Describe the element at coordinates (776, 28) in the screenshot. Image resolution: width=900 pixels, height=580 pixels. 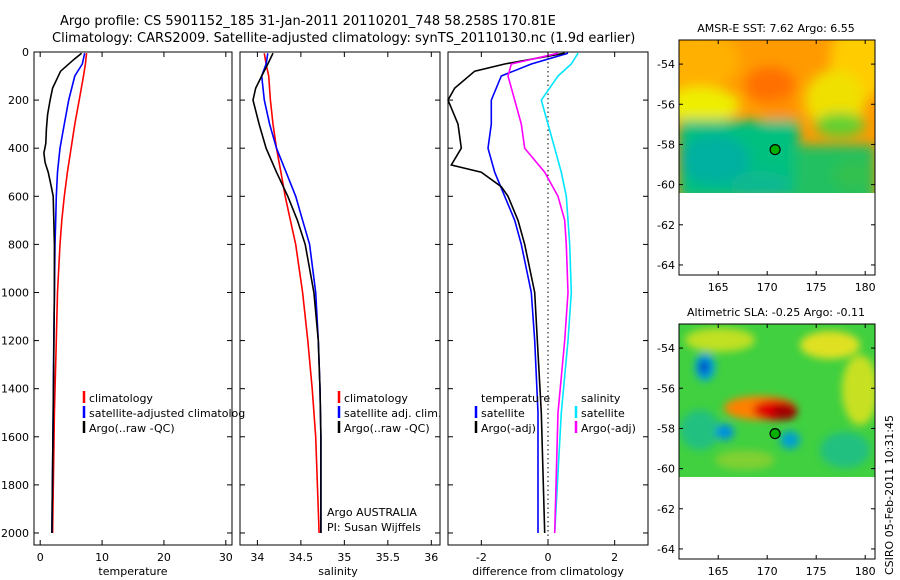
I see `sst-map-title: AMSR-E SST: 7.62 Argo: 6.55` at that location.